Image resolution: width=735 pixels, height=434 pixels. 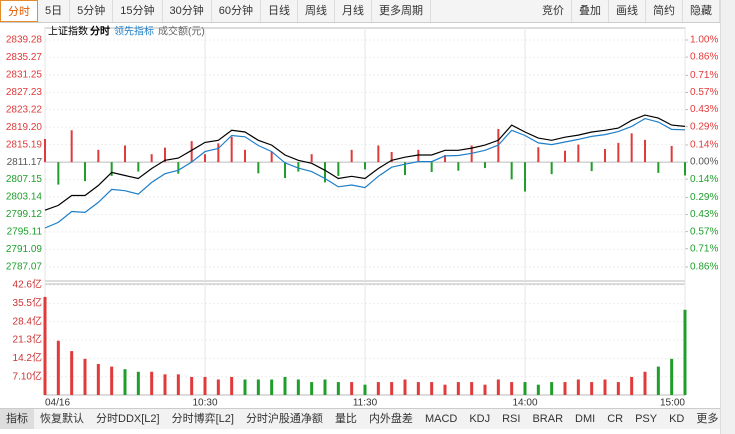 What do you see at coordinates (68, 31) in the screenshot?
I see `legend-label: 上证指数` at bounding box center [68, 31].